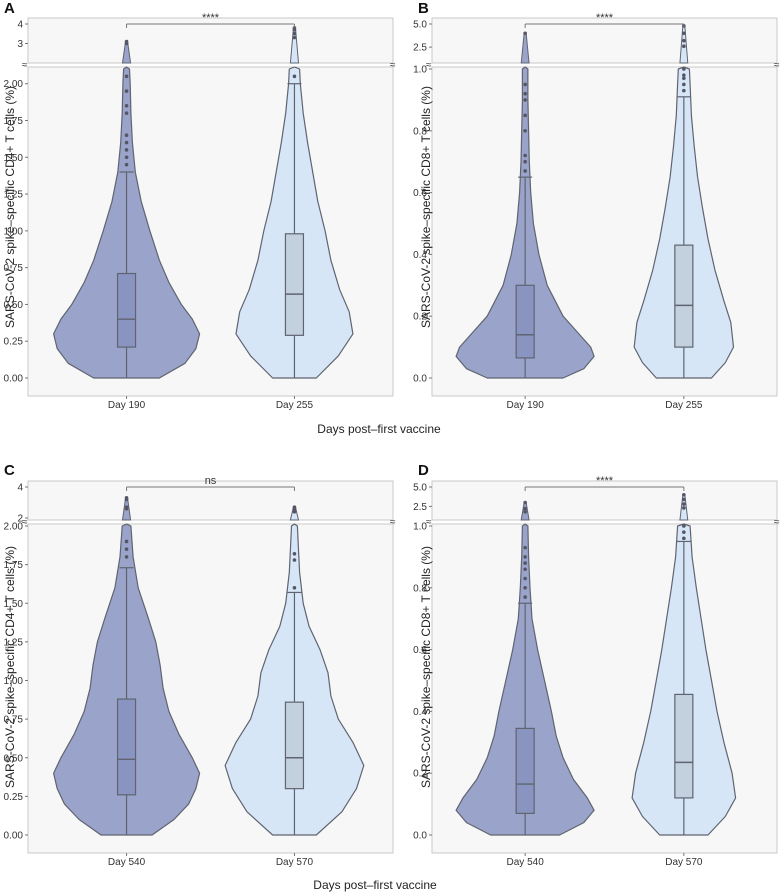 The width and height of the screenshot is (780, 894). What do you see at coordinates (9, 470) in the screenshot?
I see `panel-letter: C` at bounding box center [9, 470].